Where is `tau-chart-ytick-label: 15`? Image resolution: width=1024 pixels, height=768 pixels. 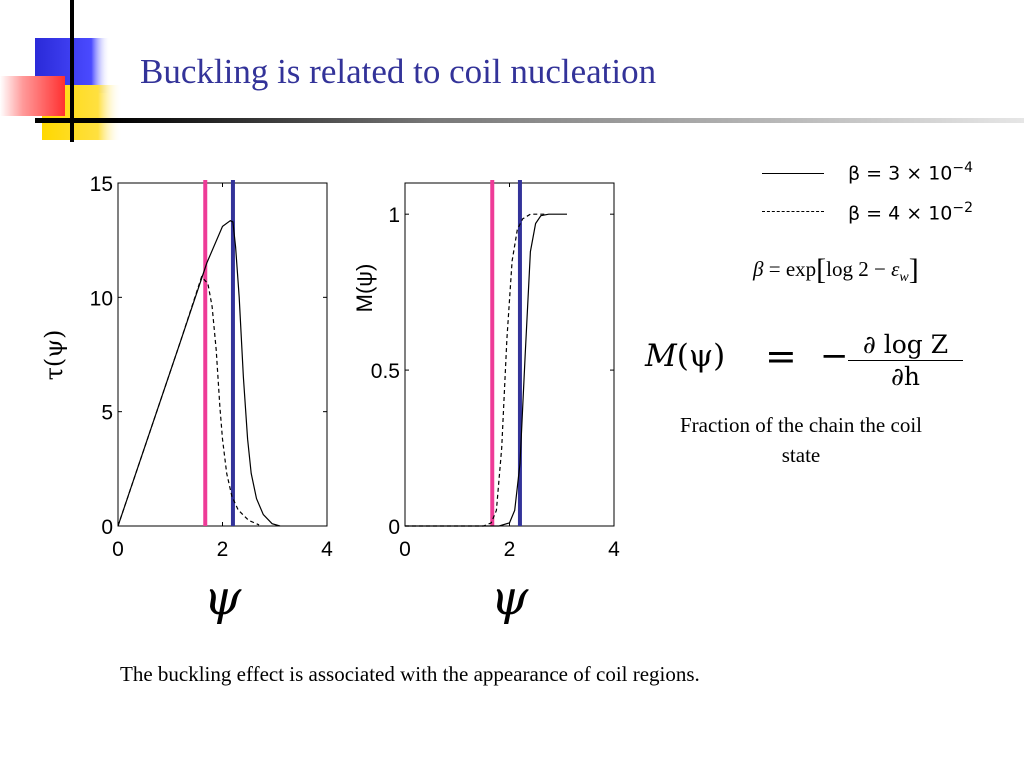 tau-chart-ytick-label: 15 is located at coordinates (101, 184).